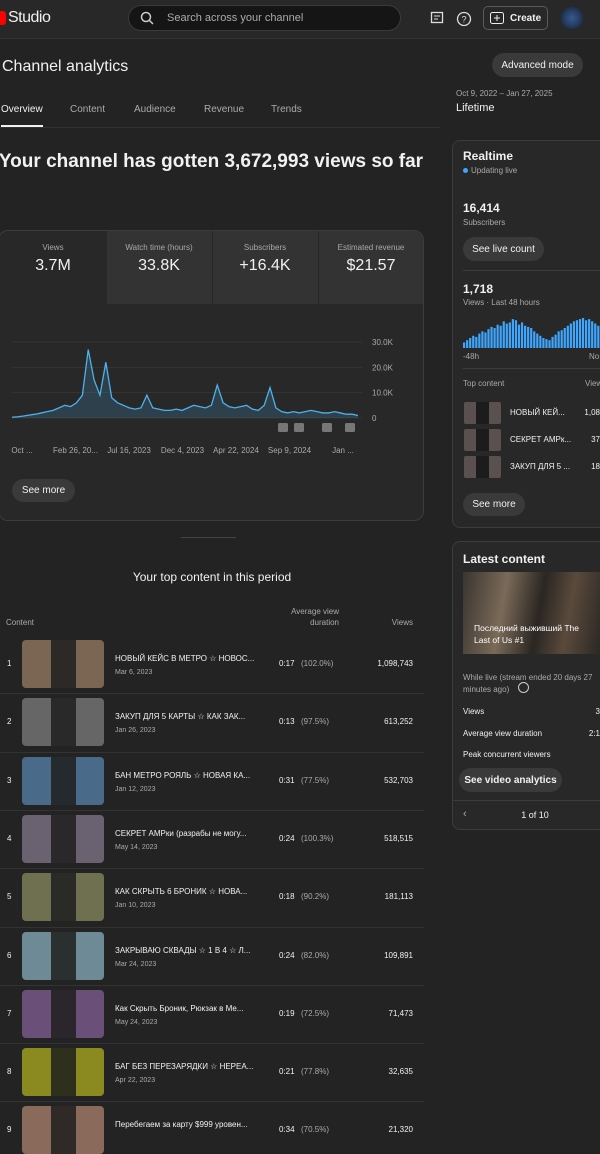 The height and width of the screenshot is (1154, 600). What do you see at coordinates (22, 109) in the screenshot?
I see `tab: Overview` at bounding box center [22, 109].